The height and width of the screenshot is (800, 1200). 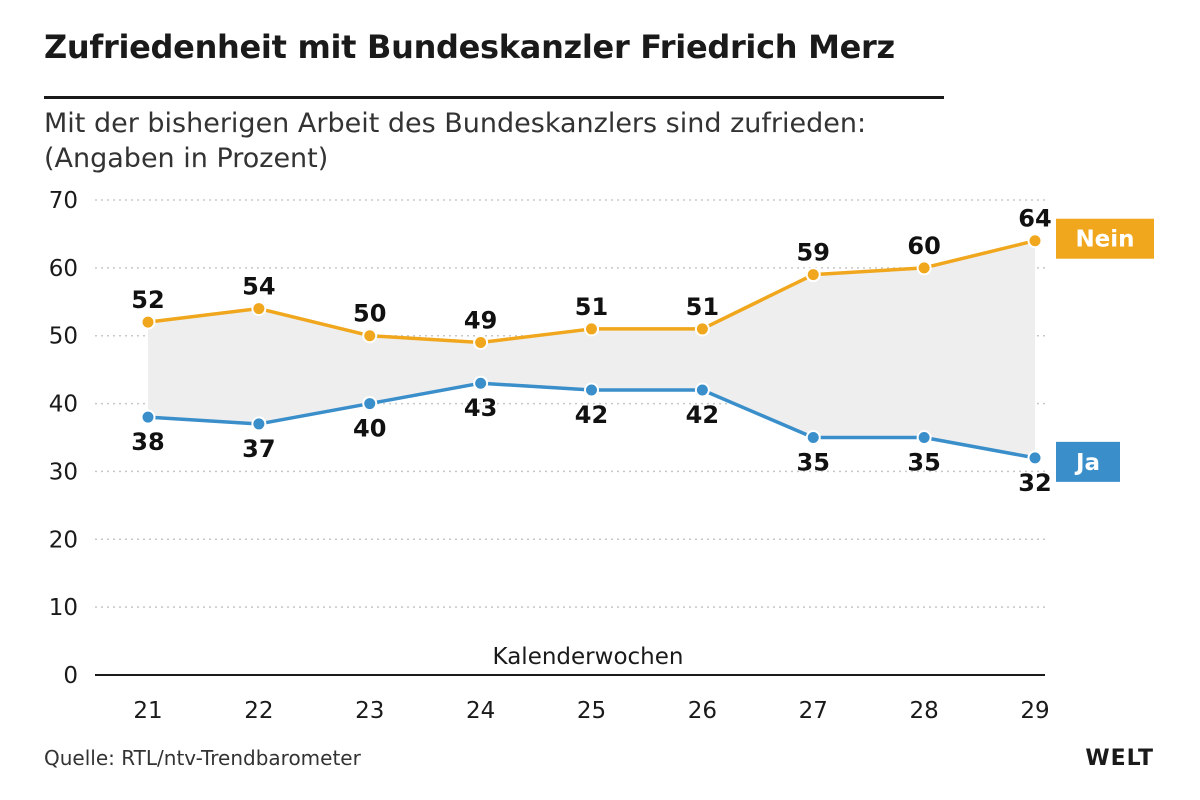 I want to click on x-tick-label: 28, so click(x=923, y=711).